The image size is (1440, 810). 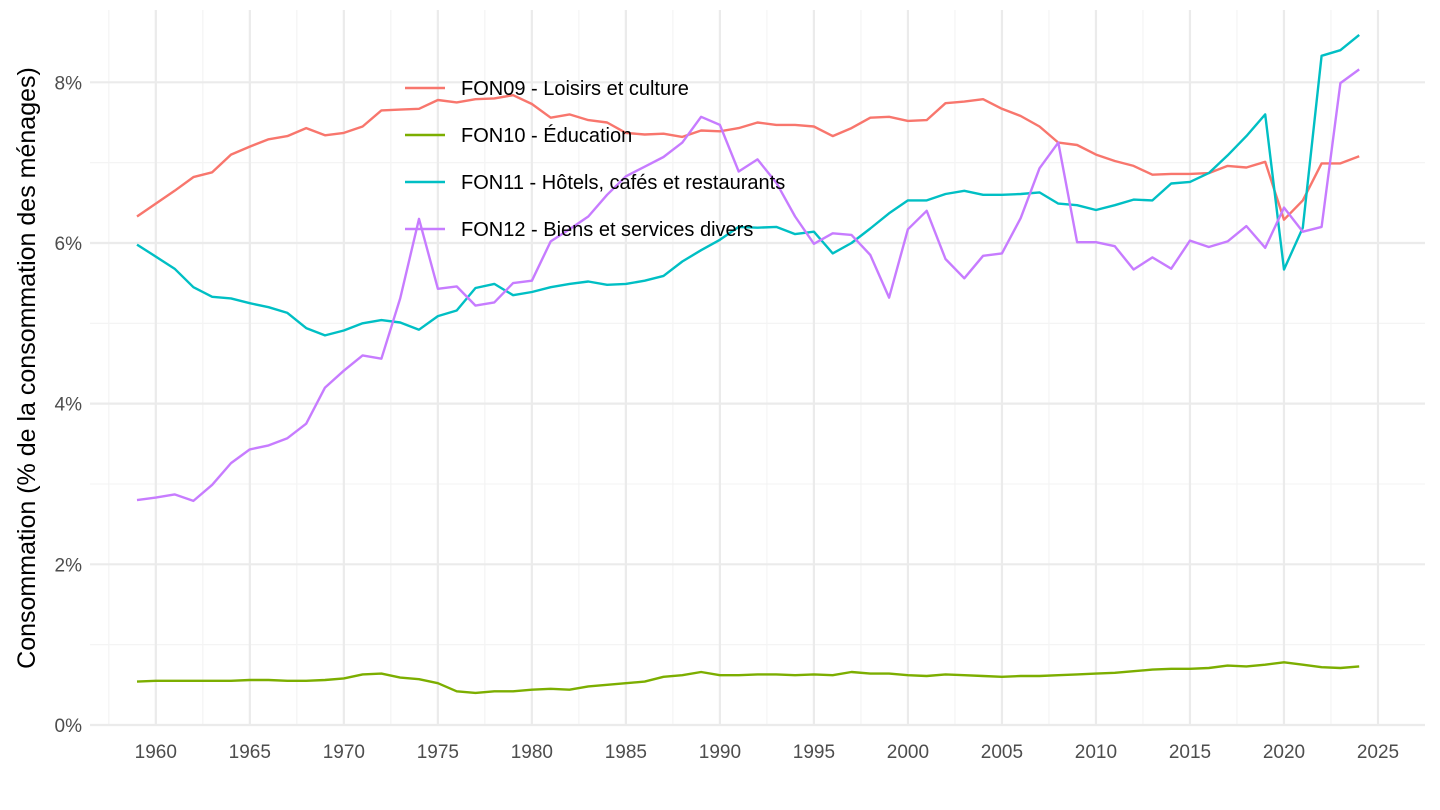 I want to click on legend-label: FON09 - Loisirs et culture, so click(x=575, y=89).